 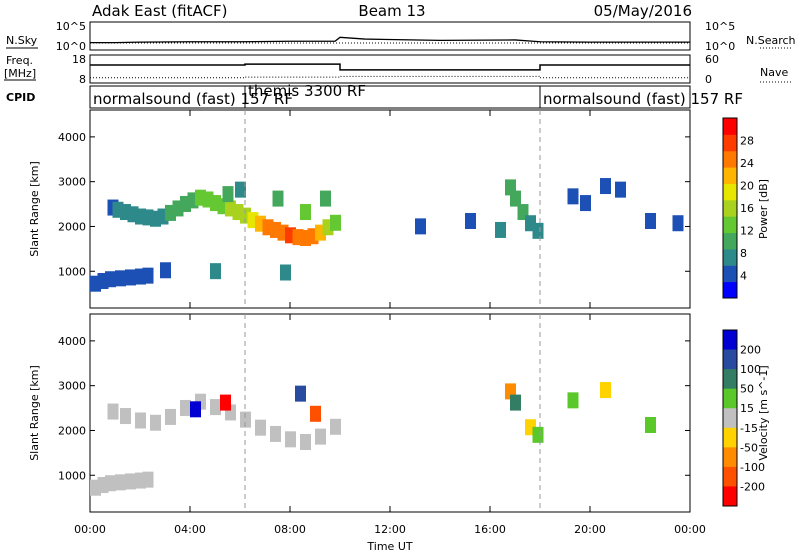 What do you see at coordinates (82, 79) in the screenshot?
I see `freq-left-tick-bottom: 8` at bounding box center [82, 79].